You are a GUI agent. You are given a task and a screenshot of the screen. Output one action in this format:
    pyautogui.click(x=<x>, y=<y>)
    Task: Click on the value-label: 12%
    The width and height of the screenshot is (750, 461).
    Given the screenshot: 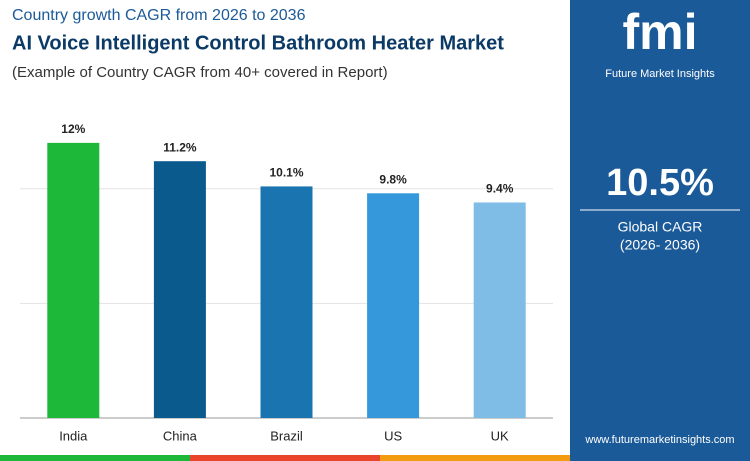 What is the action you would take?
    pyautogui.click(x=73, y=129)
    